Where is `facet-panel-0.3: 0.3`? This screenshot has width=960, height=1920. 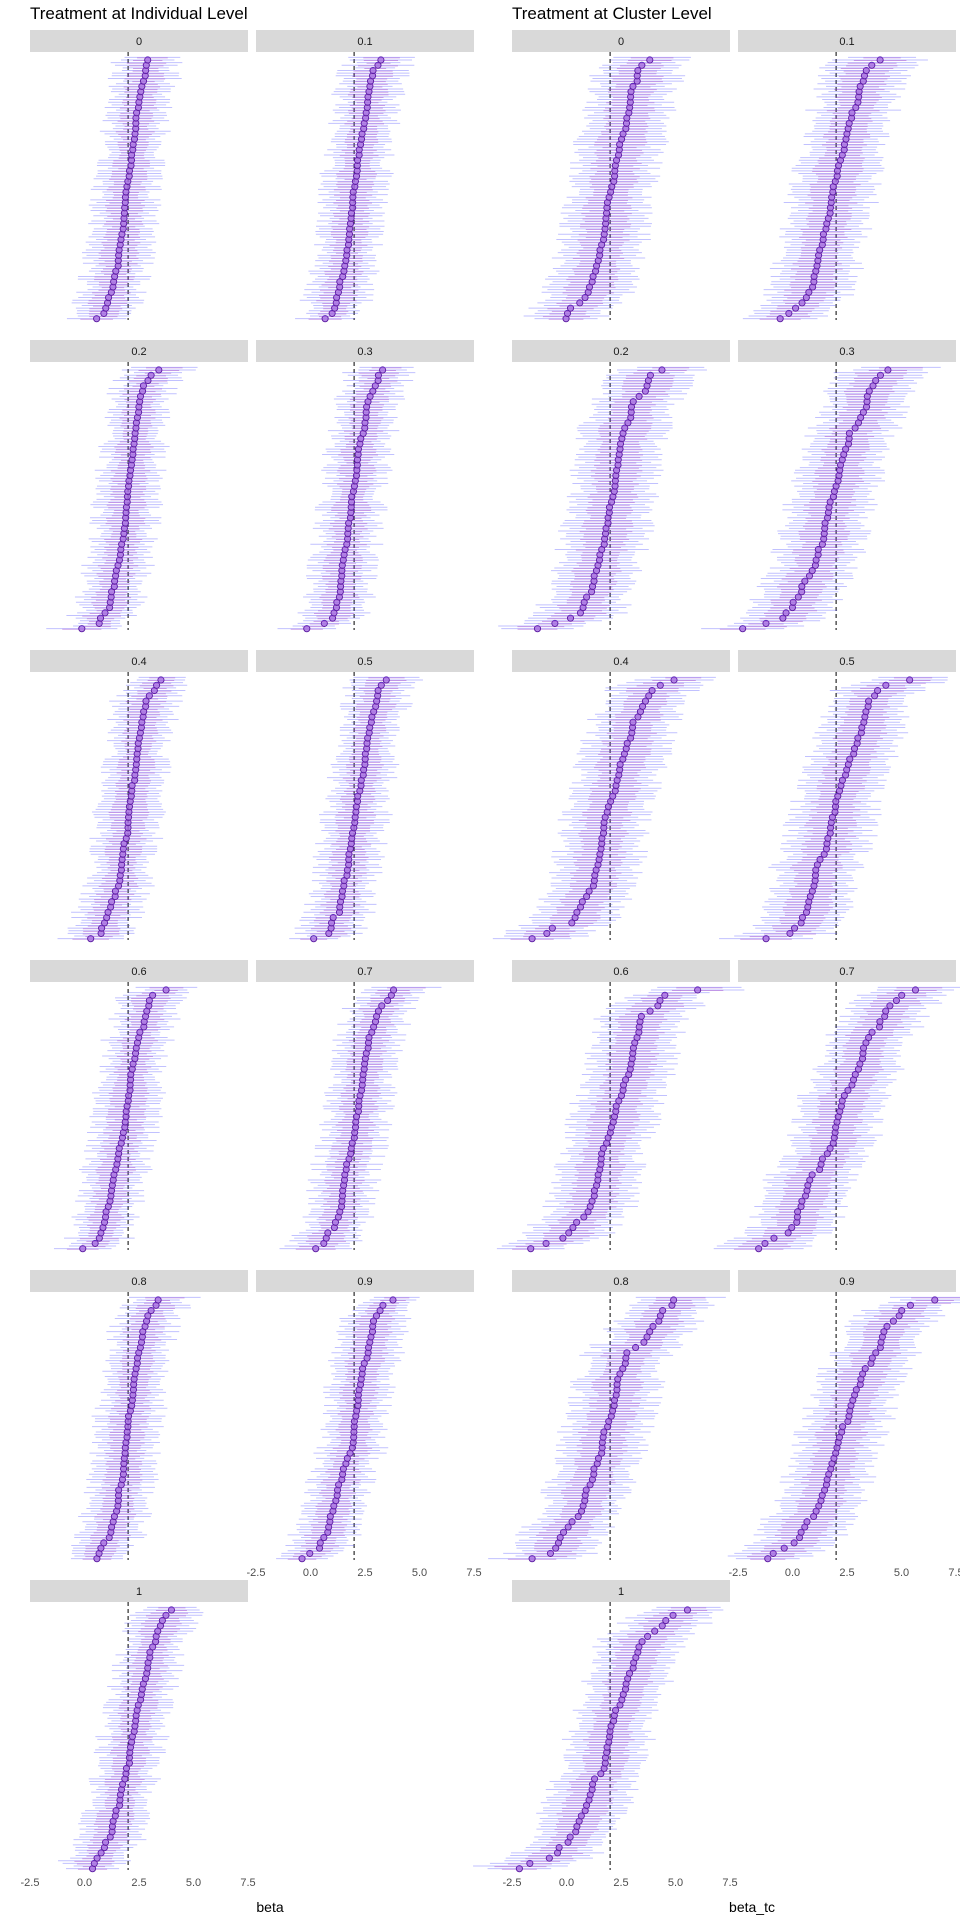 facet-panel-0.3: 0.3 is located at coordinates (365, 486).